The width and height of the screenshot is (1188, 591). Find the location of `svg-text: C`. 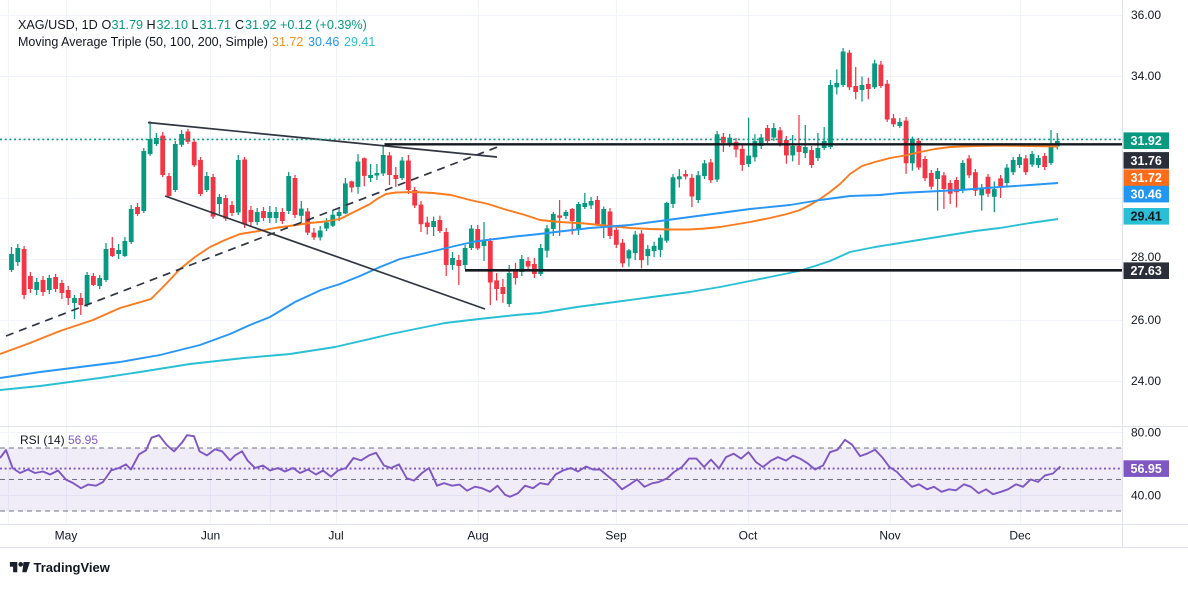

svg-text: C is located at coordinates (239, 25).